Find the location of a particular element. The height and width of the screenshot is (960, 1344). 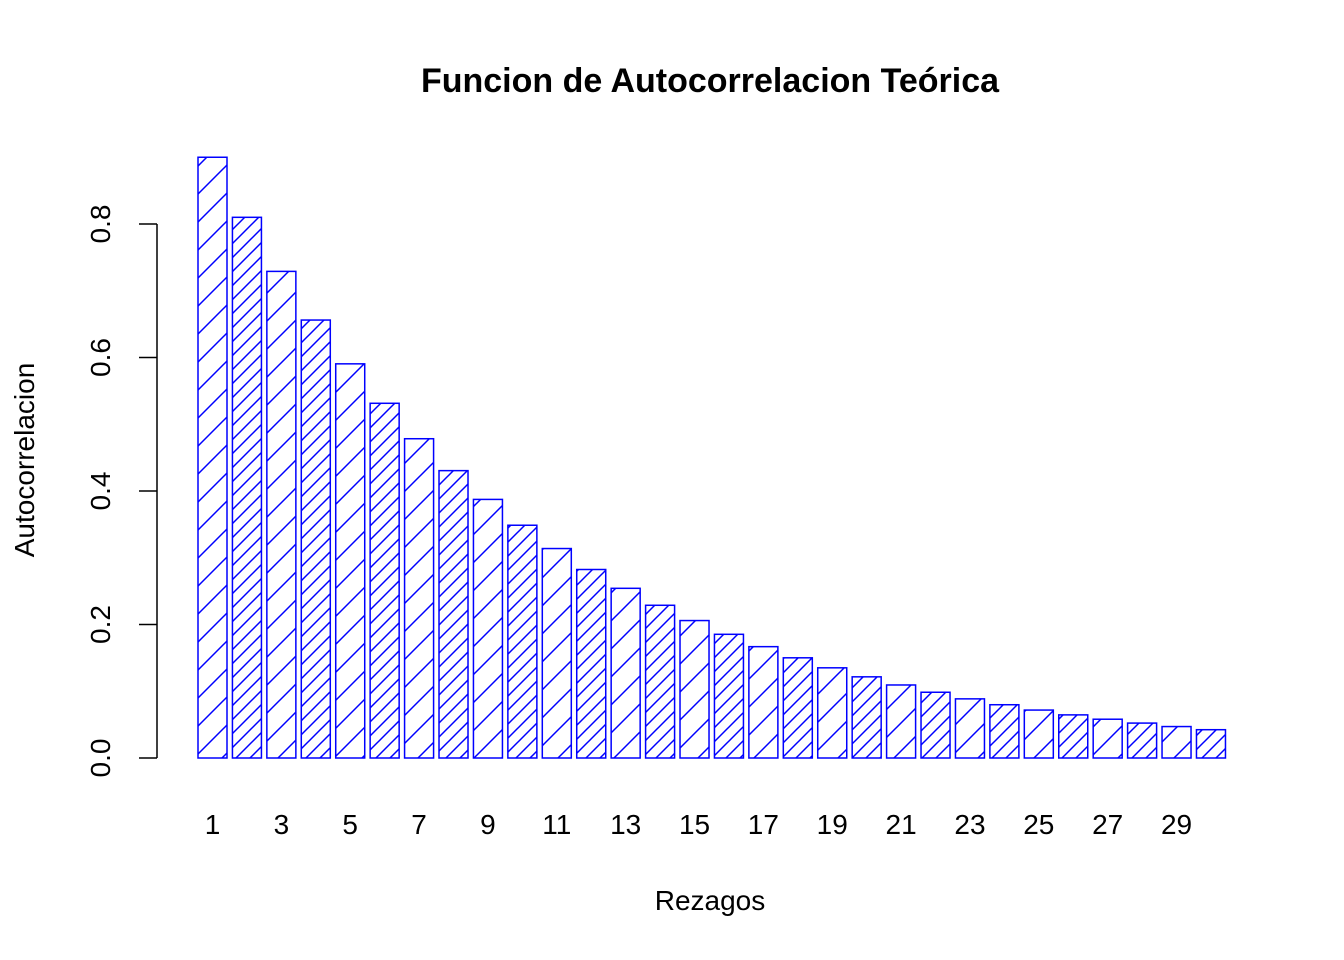

x-tick-label: 29 is located at coordinates (1176, 824).